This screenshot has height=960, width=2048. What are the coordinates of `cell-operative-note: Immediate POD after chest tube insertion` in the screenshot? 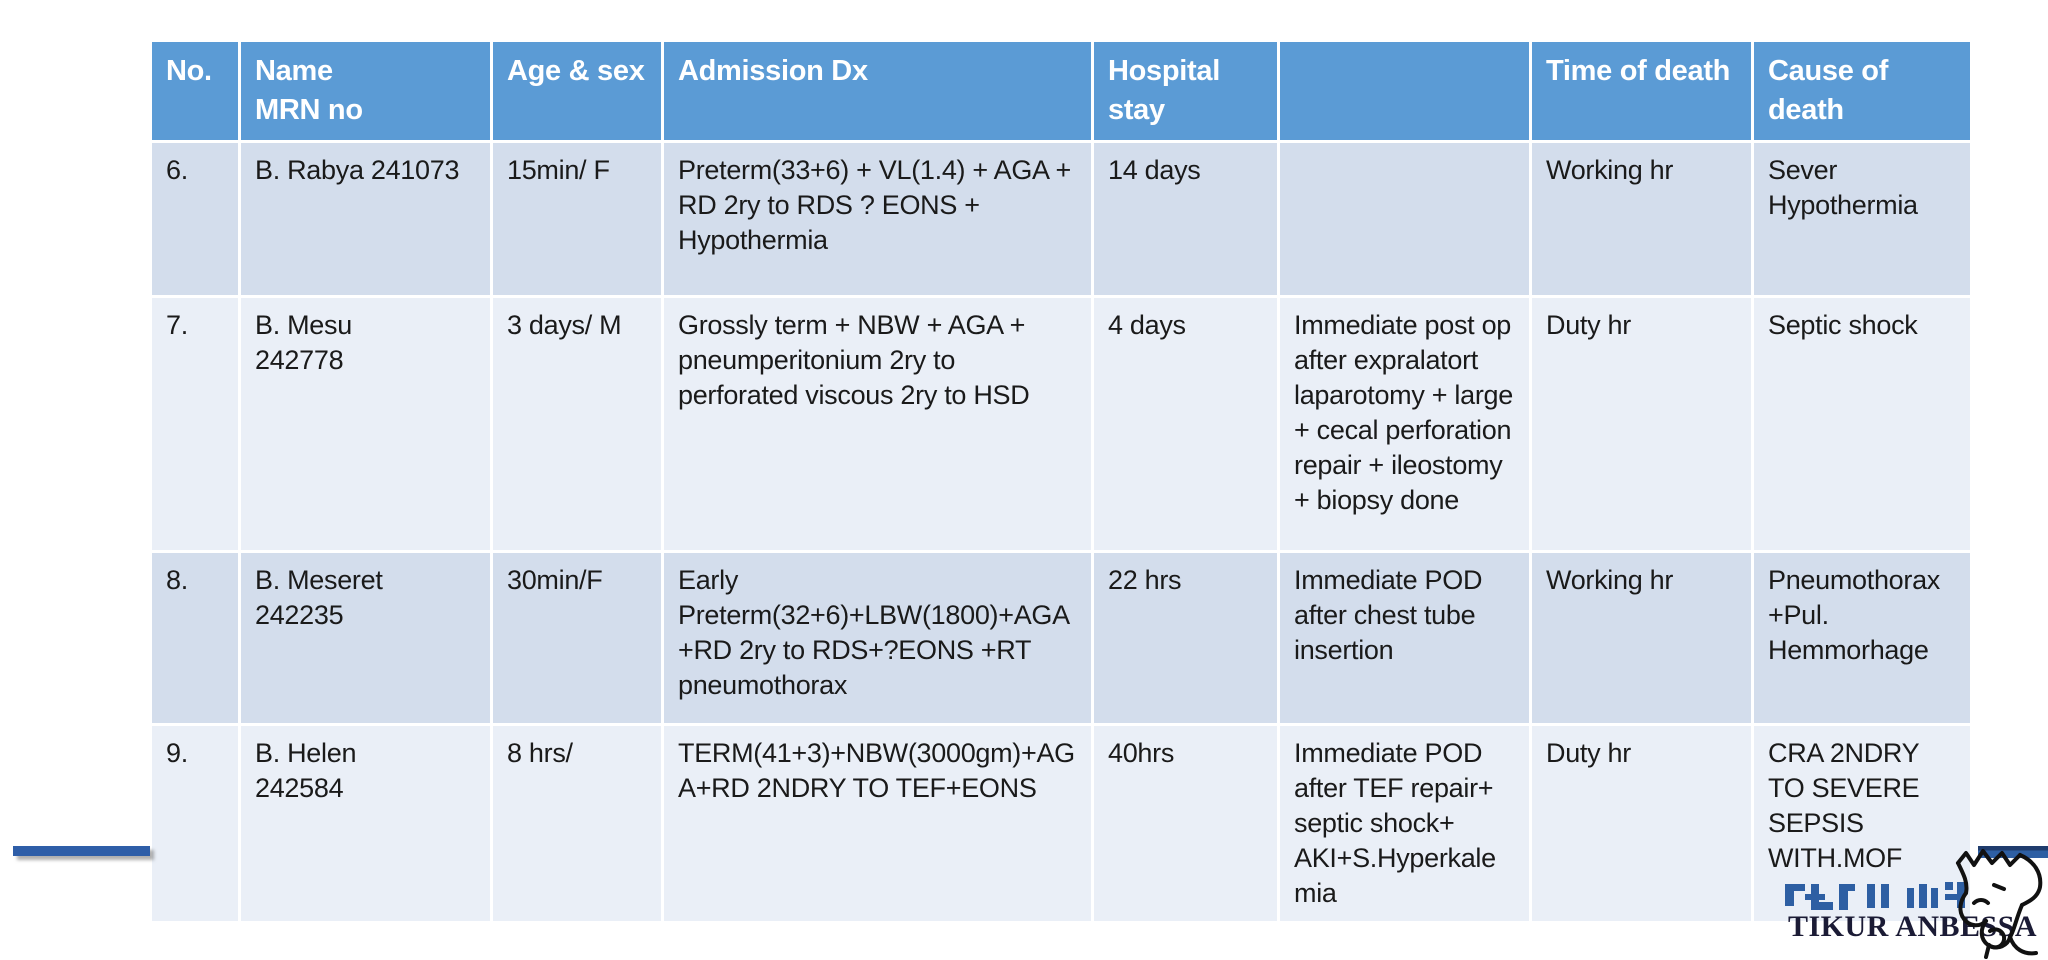 It's located at (1404, 637).